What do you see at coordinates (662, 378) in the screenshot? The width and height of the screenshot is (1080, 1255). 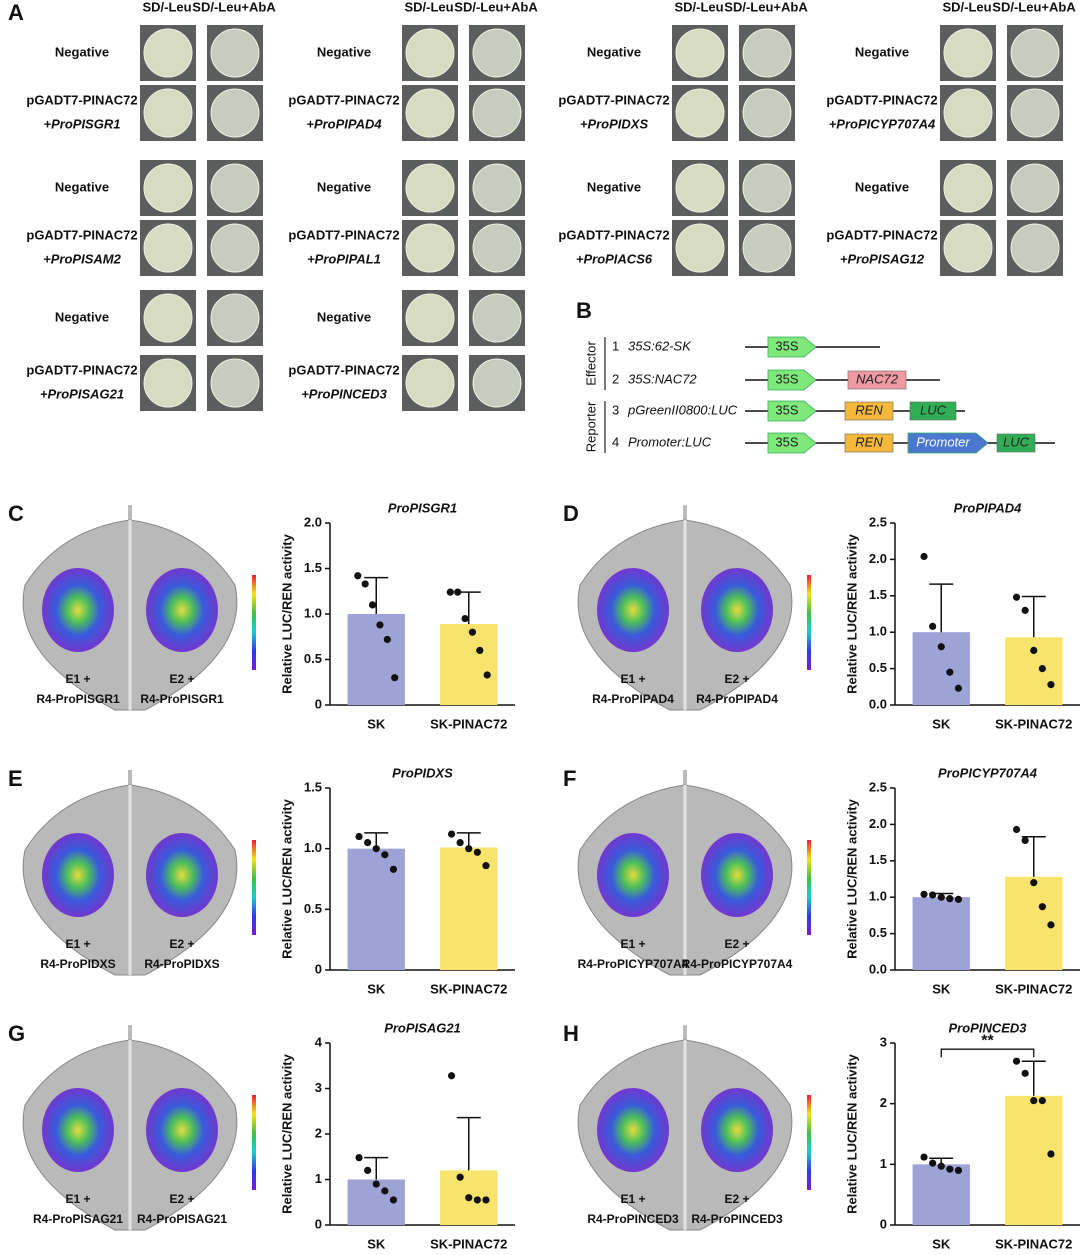 I see `construct-name: 35S:NAC72` at bounding box center [662, 378].